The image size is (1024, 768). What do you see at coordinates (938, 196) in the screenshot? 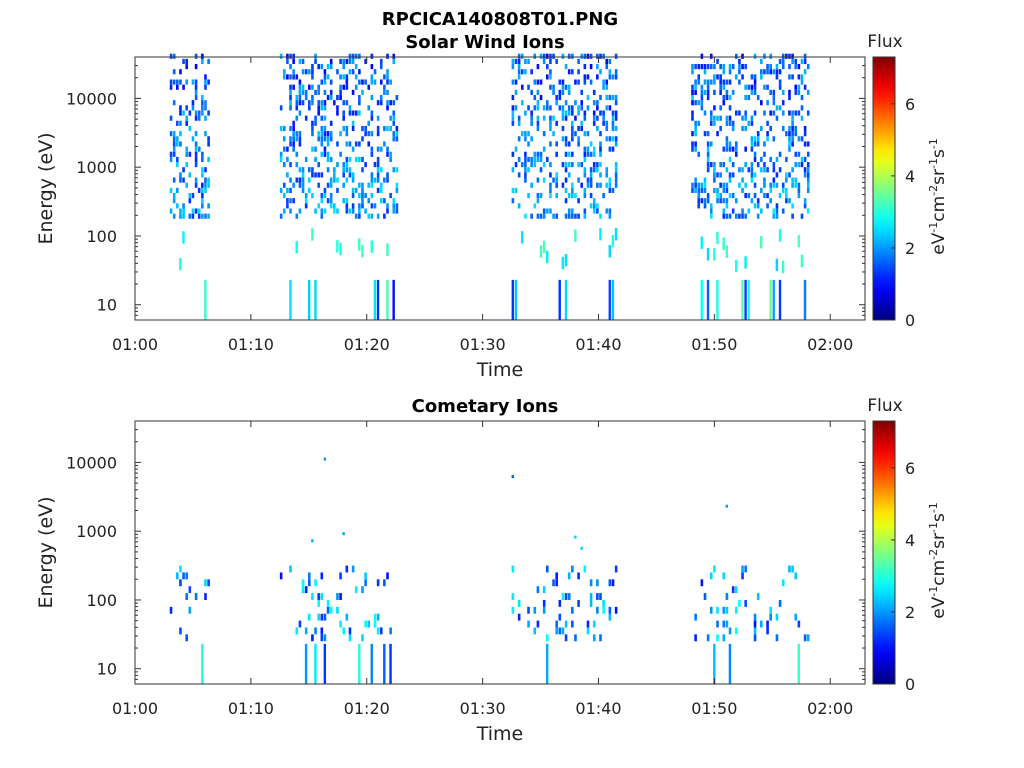
I see `colorbar-unit-label: eV-1cm-2sr-1s-1` at bounding box center [938, 196].